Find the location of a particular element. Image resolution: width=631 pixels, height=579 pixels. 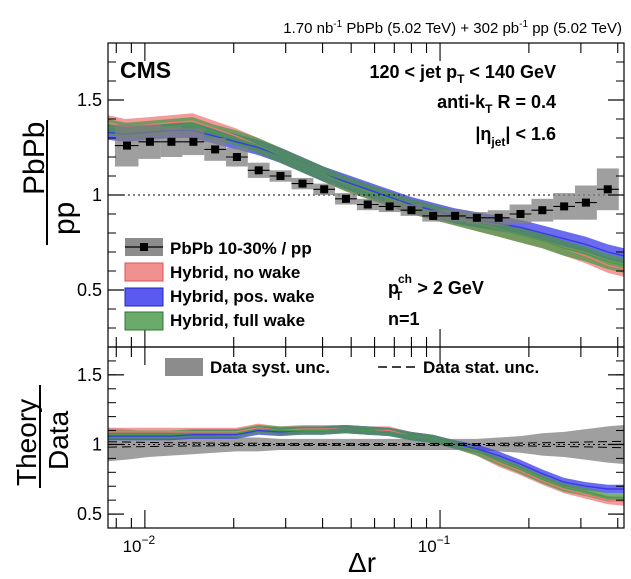

cms-label: CMS is located at coordinates (145, 70).